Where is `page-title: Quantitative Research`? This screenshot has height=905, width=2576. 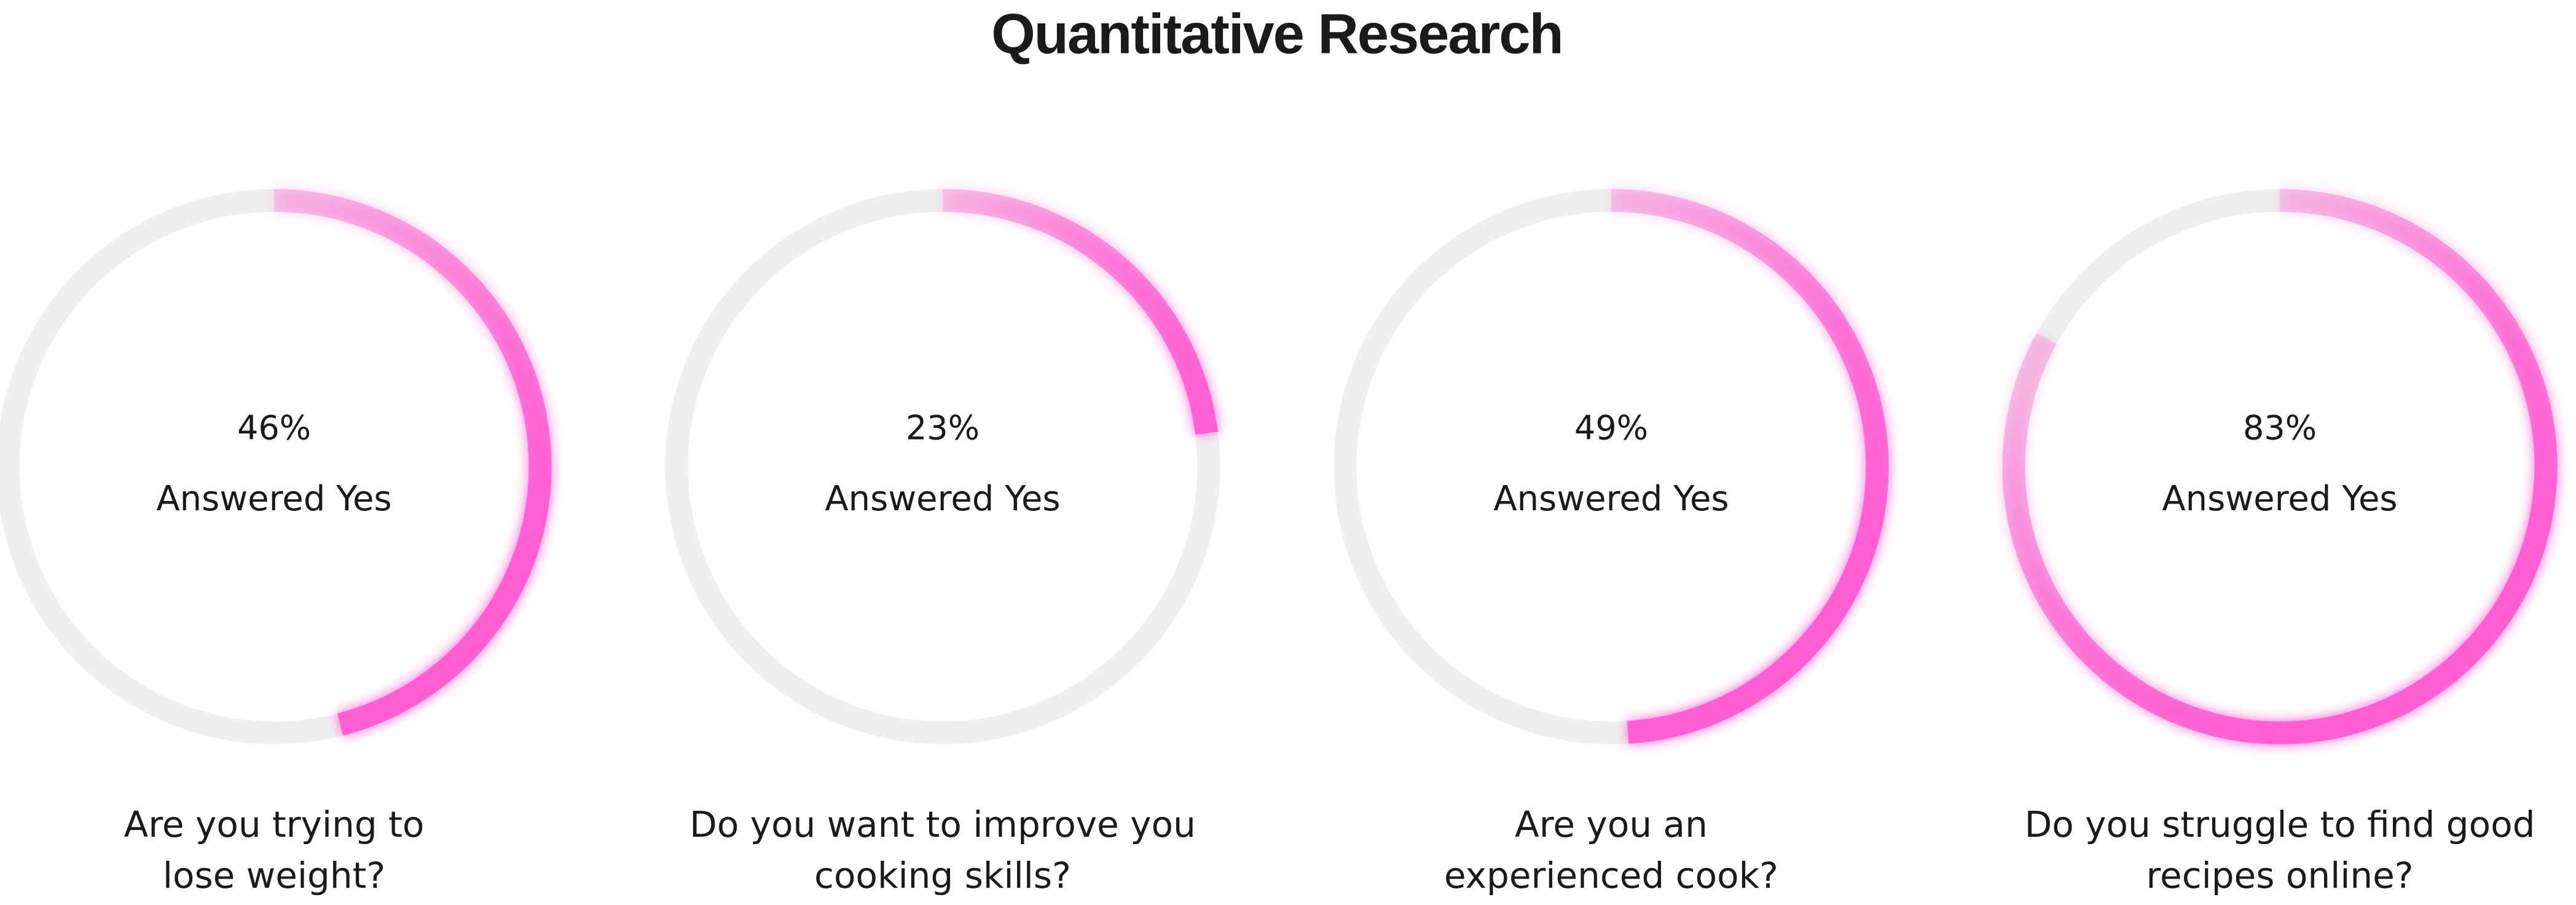
page-title: Quantitative Research is located at coordinates (1276, 34).